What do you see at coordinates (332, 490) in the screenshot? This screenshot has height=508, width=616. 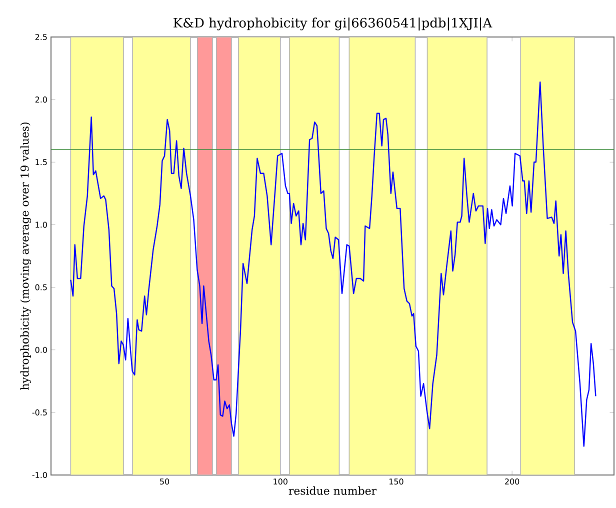 I see `x-axis-title: residue number` at bounding box center [332, 490].